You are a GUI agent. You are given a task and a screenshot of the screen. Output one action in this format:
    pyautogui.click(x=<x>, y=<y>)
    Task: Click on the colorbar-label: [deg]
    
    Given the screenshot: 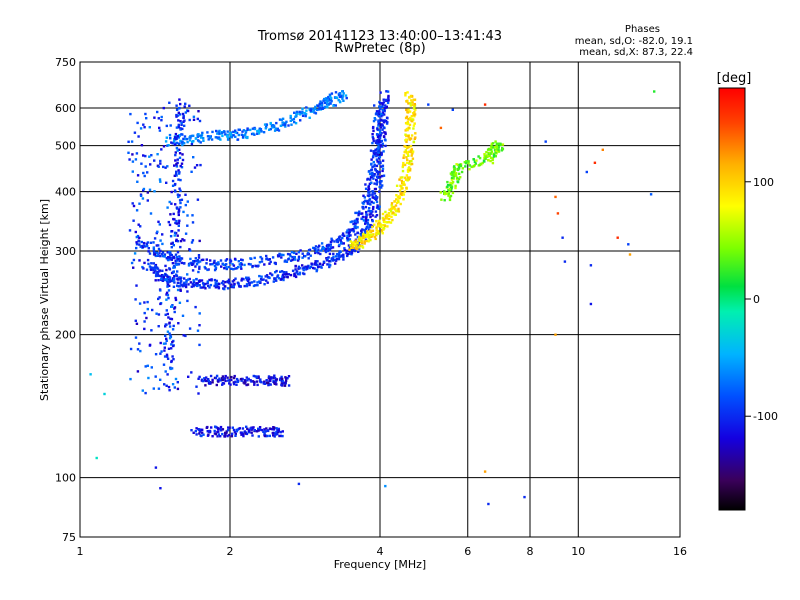 What is the action you would take?
    pyautogui.click(x=734, y=78)
    